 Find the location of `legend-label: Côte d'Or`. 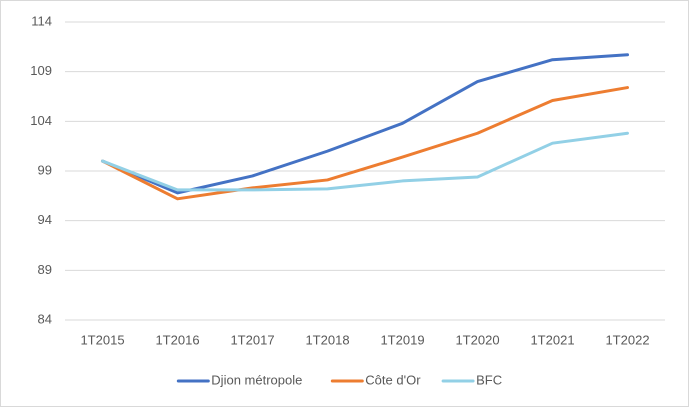

legend-label: Côte d'Or is located at coordinates (393, 379).